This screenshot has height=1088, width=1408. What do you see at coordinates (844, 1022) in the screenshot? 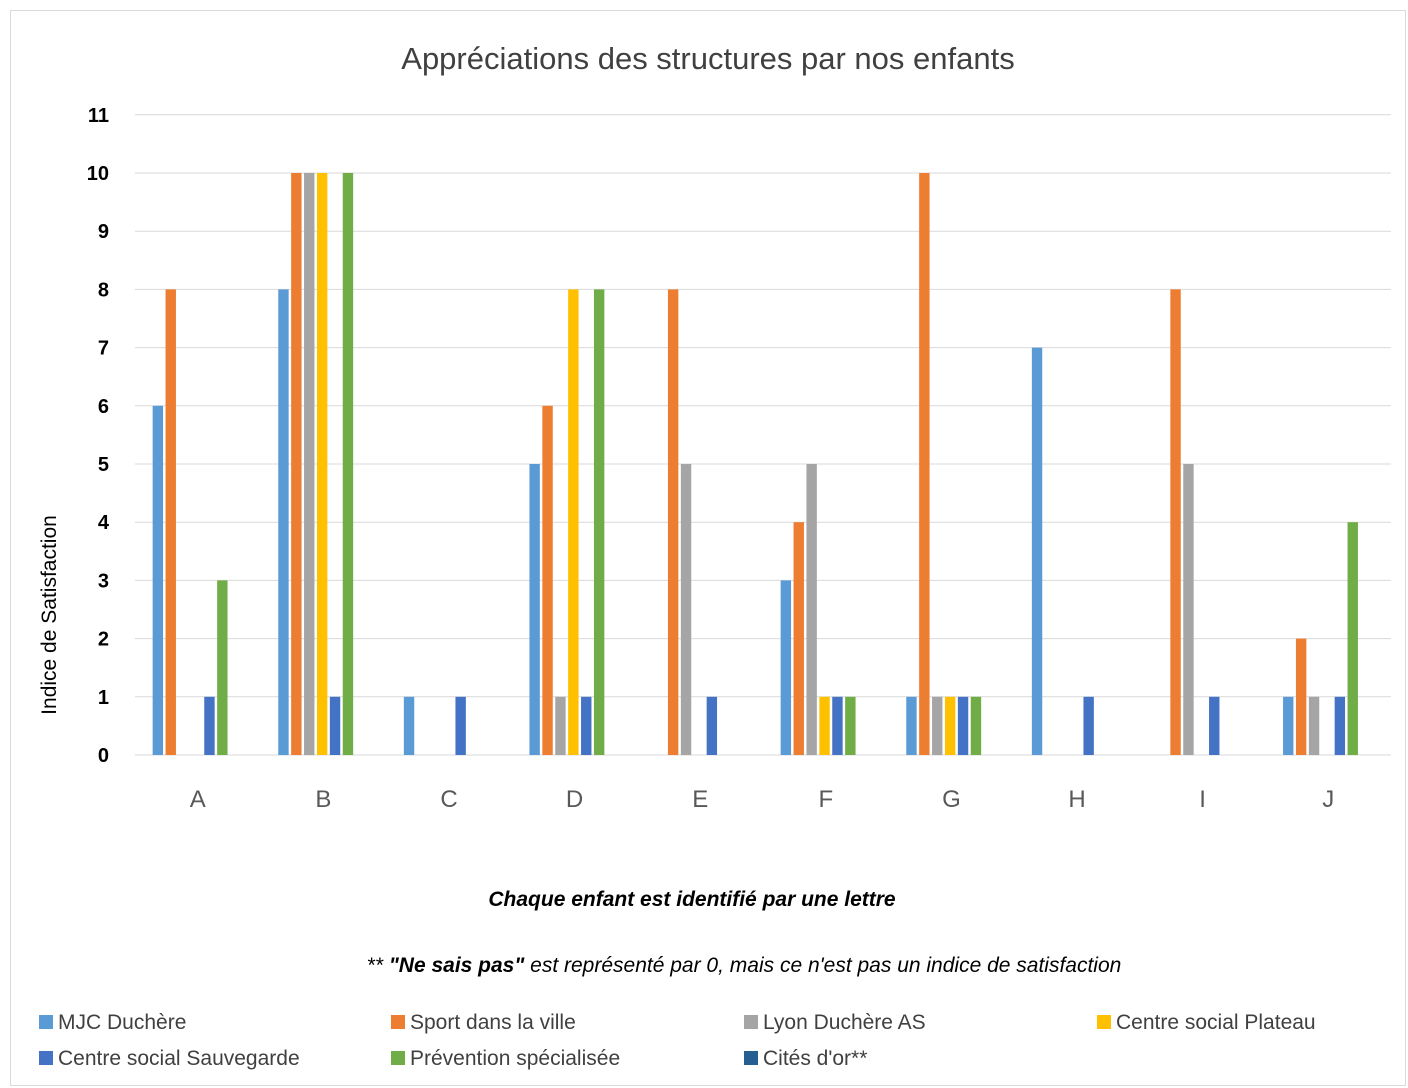
I see `legend-label-2: Lyon Duchère AS` at bounding box center [844, 1022].